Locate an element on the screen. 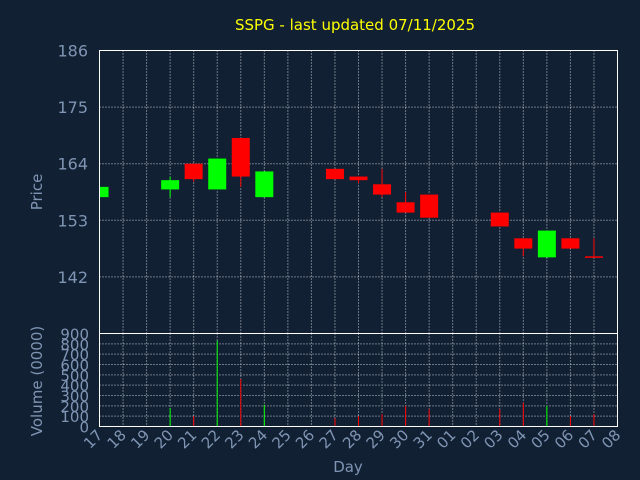  price-tick-label: 186 is located at coordinates (72, 51).